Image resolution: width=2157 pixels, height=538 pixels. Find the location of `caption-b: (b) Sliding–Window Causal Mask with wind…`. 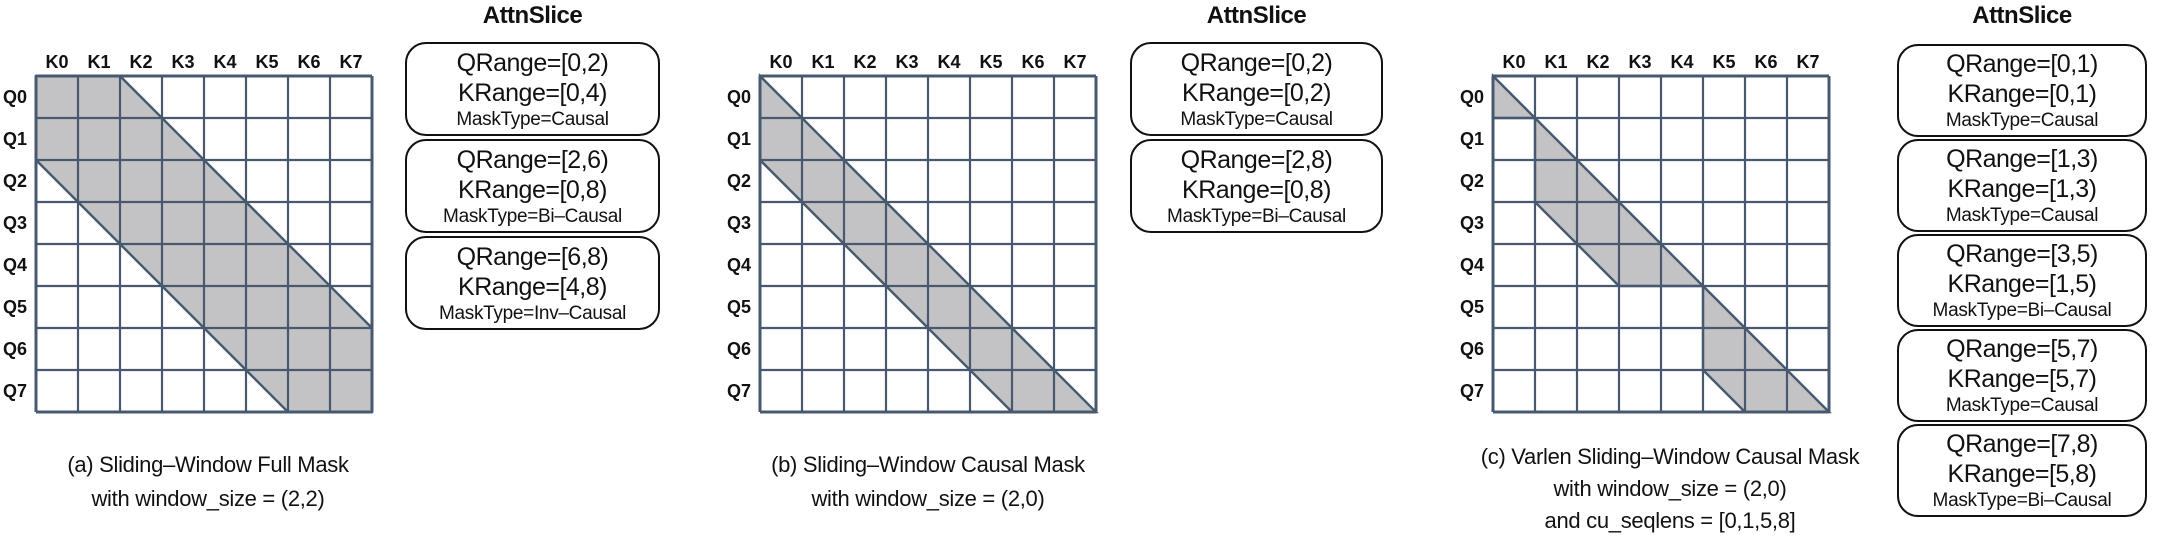

caption-b: (b) Sliding–Window Causal Mask with wind… is located at coordinates (928, 482).